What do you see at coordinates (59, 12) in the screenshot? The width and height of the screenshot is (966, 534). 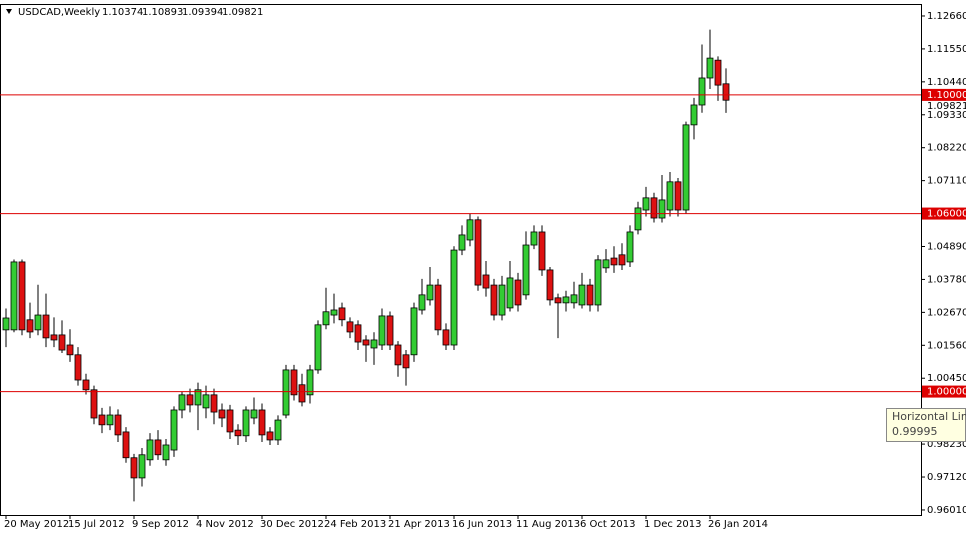 I see `chart-title: USDCAD,Weekly` at bounding box center [59, 12].